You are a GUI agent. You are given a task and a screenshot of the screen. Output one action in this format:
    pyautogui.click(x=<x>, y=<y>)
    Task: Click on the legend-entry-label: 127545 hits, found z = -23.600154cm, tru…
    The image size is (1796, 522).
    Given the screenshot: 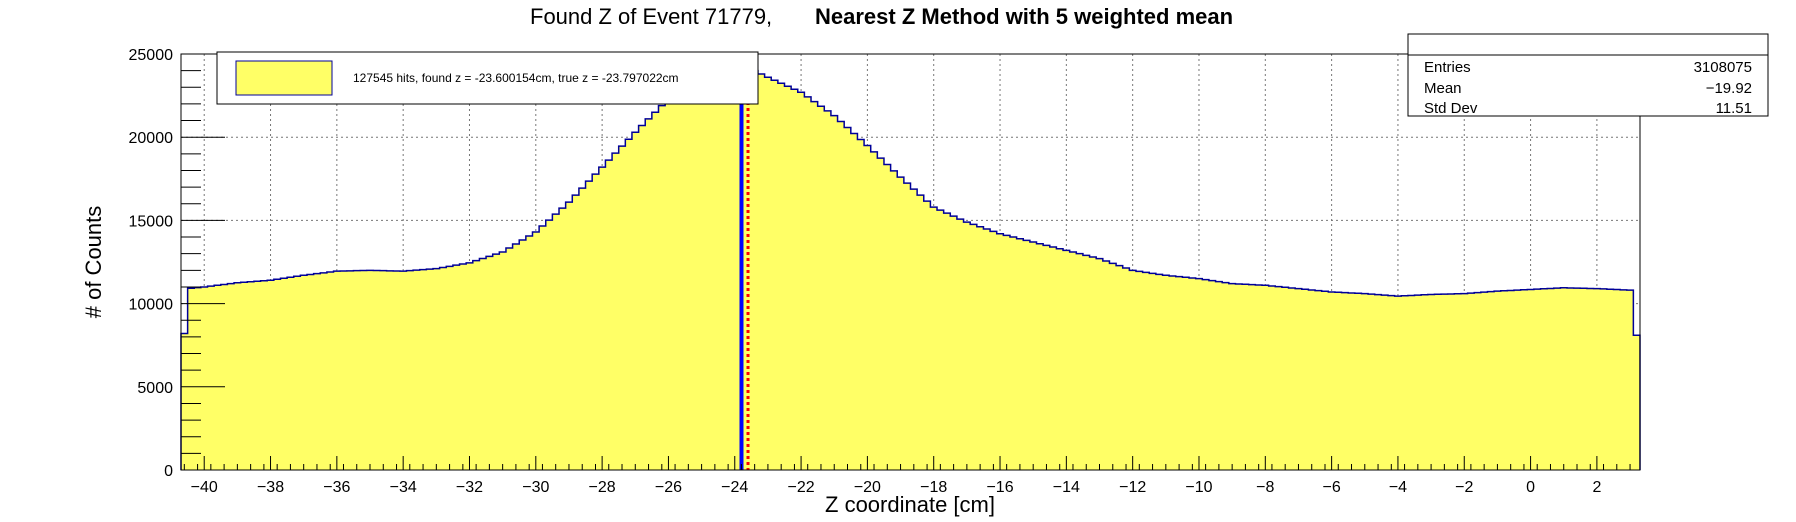 What is the action you would take?
    pyautogui.click(x=516, y=78)
    